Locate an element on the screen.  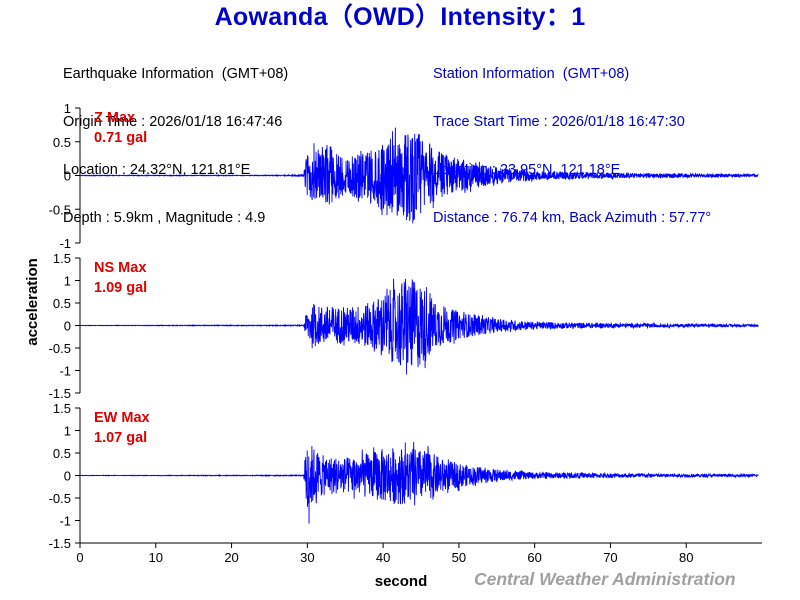
x-tick-label: 50 is located at coordinates (459, 557).